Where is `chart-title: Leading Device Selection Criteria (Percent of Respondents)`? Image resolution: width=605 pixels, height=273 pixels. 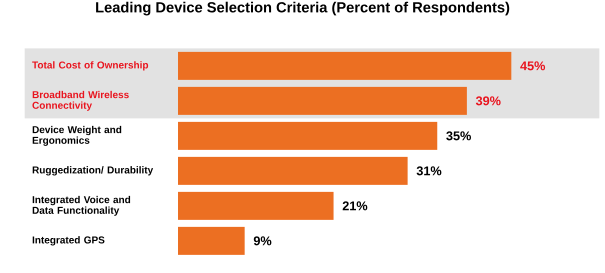
chart-title: Leading Device Selection Criteria (Percent of Respondents) is located at coordinates (303, 9).